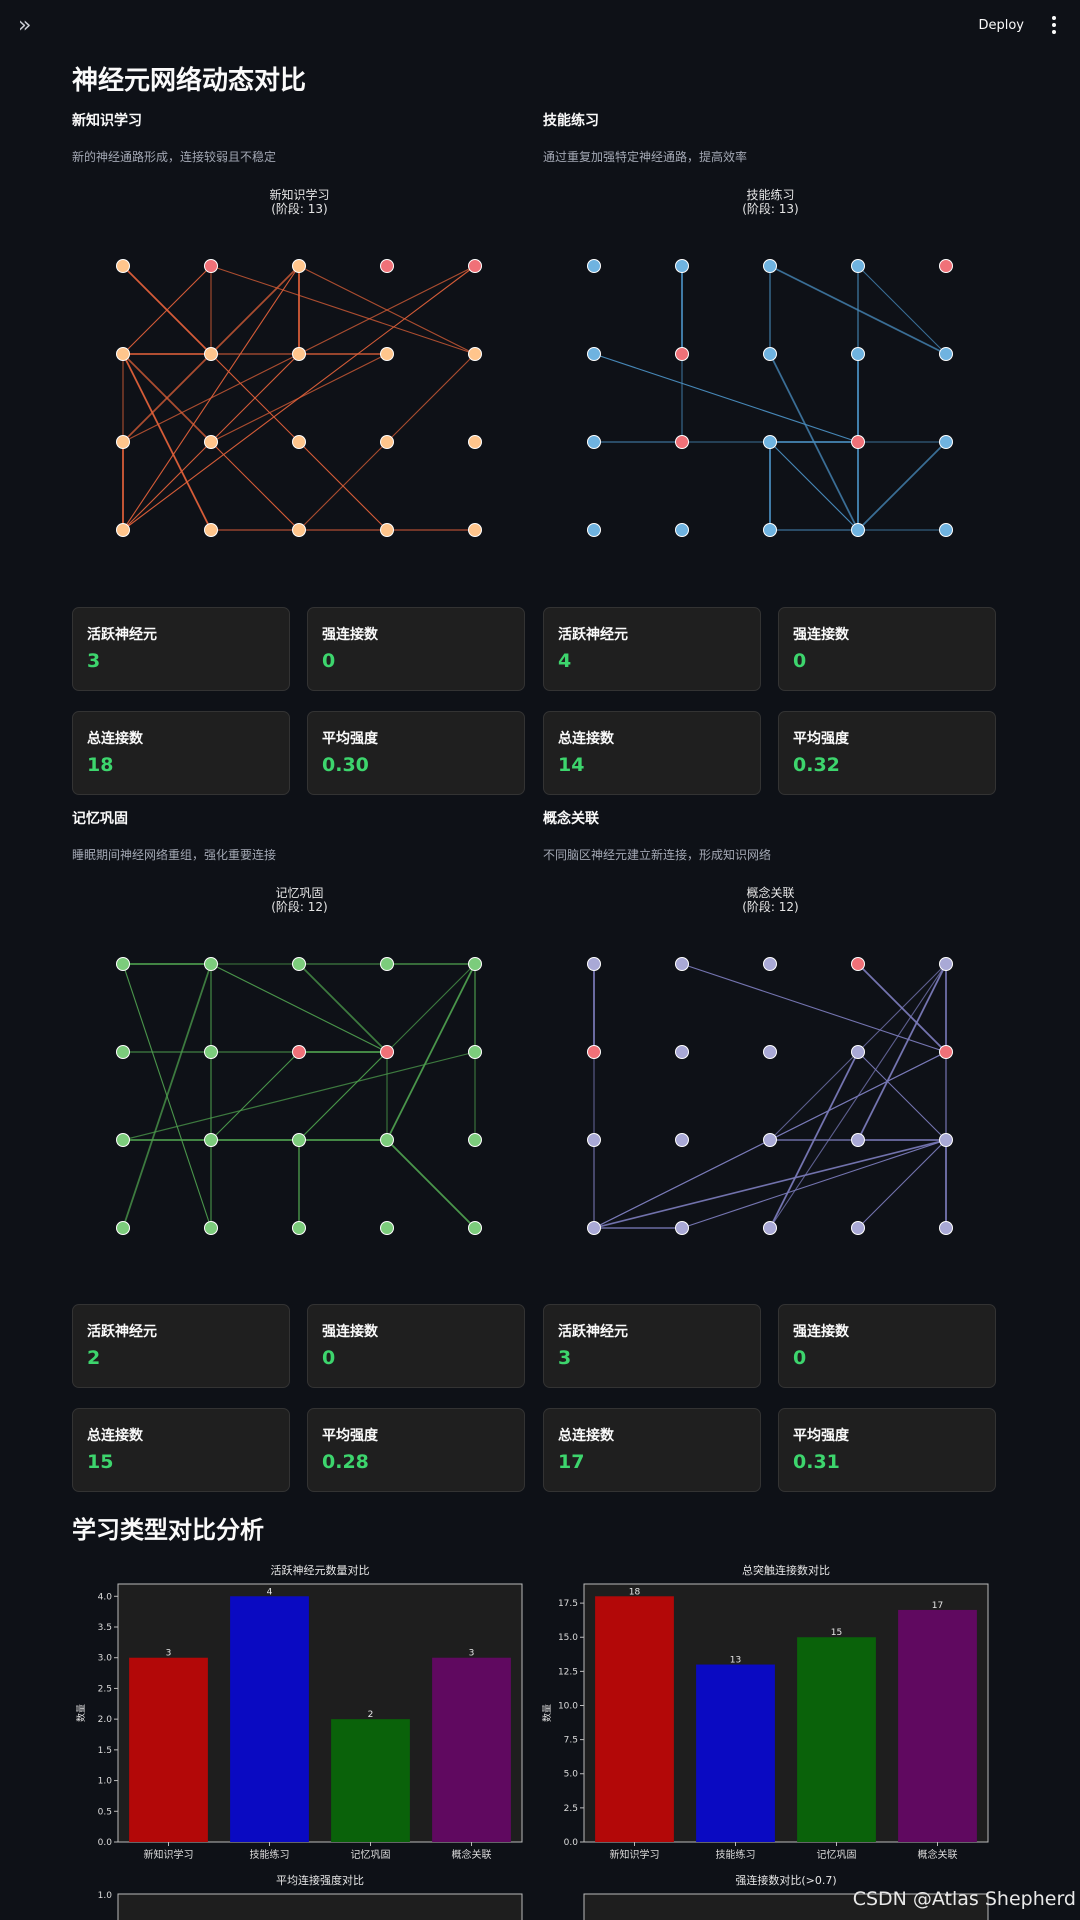 Image resolution: width=1080 pixels, height=1920 pixels. What do you see at coordinates (571, 121) in the screenshot?
I see `panel-title: 技能练习` at bounding box center [571, 121].